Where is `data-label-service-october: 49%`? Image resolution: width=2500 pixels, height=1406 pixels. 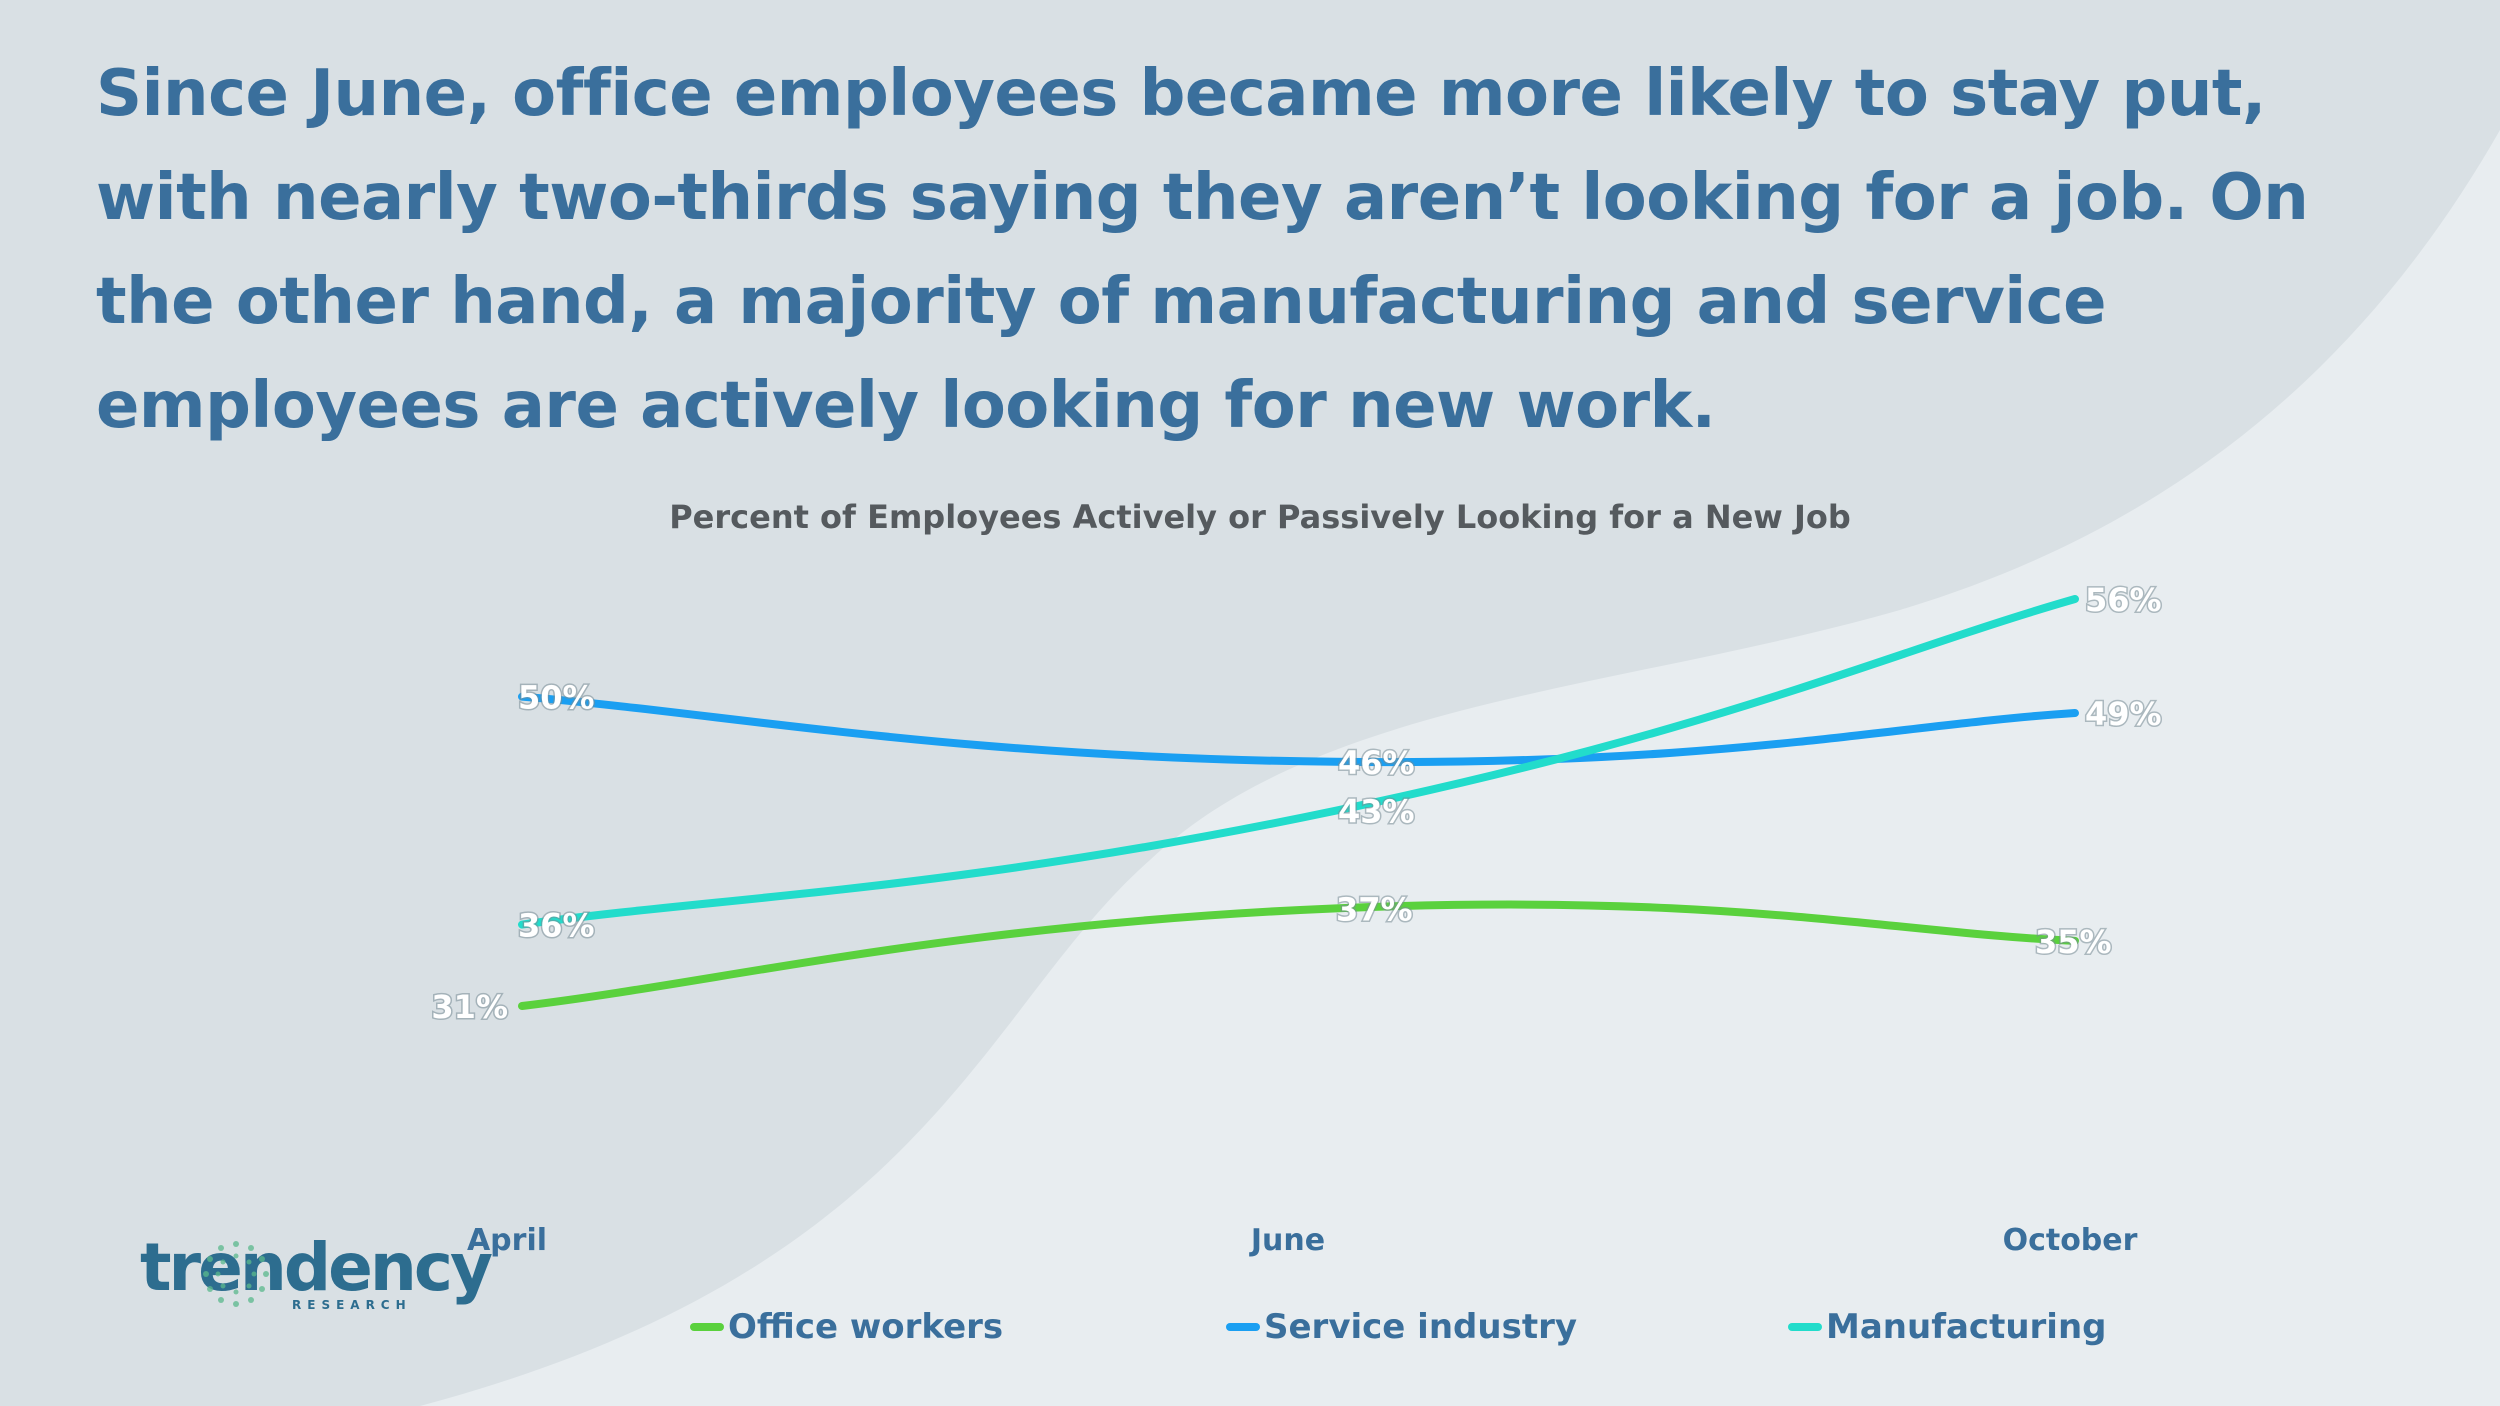 data-label-service-october: 49% is located at coordinates (2123, 714).